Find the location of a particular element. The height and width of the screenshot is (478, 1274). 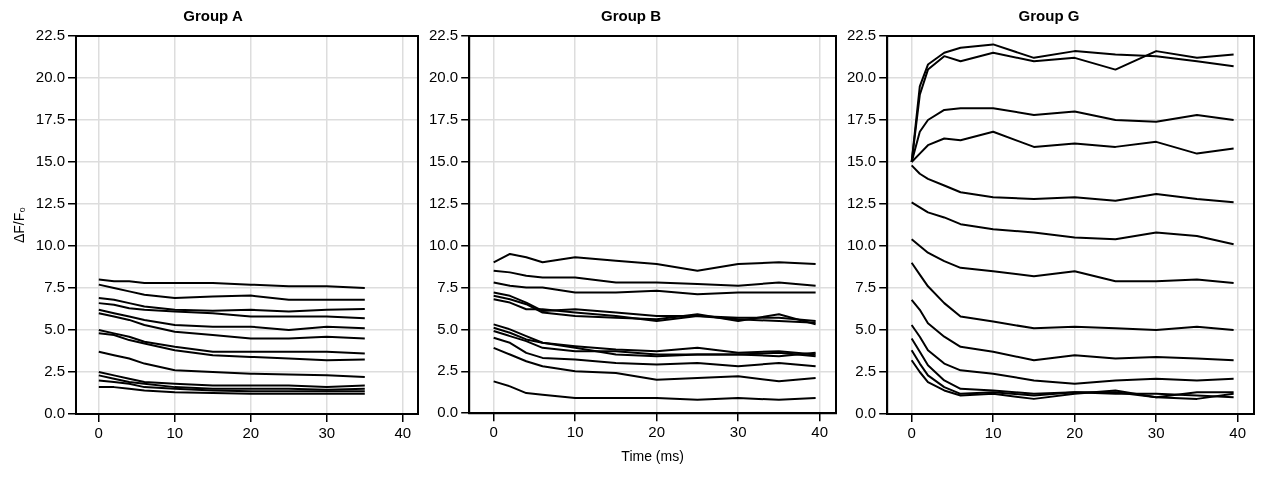

chart-title: Group B is located at coordinates (631, 16).